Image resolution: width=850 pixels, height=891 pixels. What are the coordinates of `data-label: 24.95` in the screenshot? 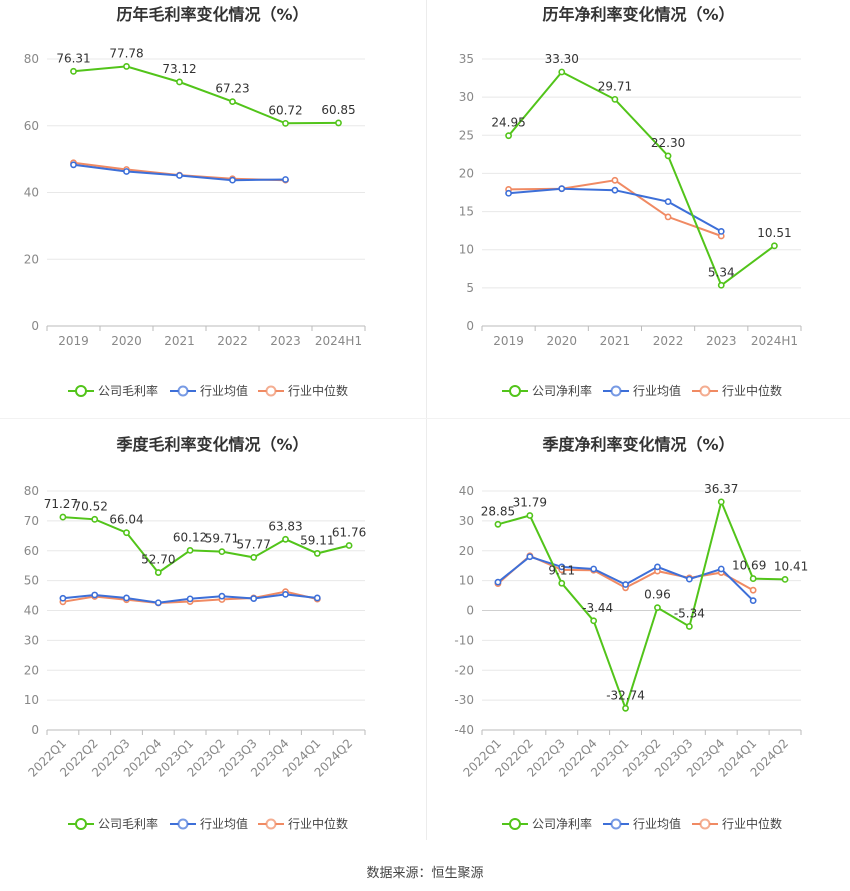 It's located at (508, 123).